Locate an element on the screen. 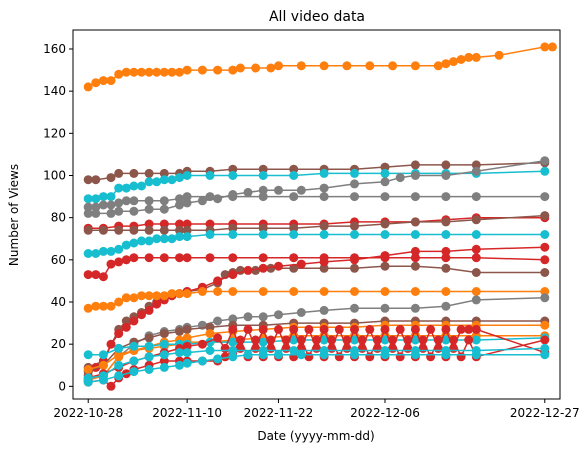  y-tick-label: 80 is located at coordinates (58, 218).